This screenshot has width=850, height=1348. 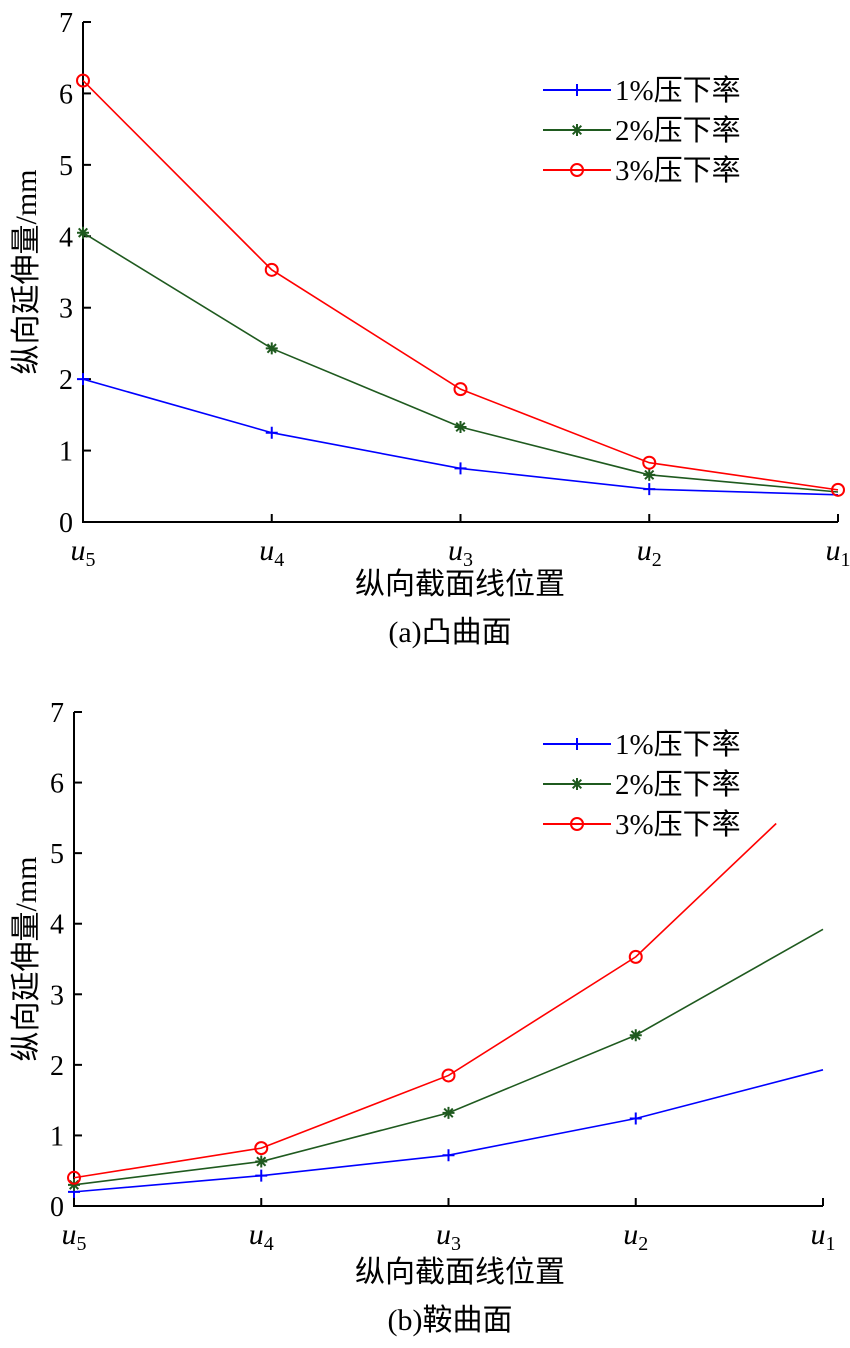 I want to click on figure-caption: (a)凸曲面, so click(x=449, y=632).